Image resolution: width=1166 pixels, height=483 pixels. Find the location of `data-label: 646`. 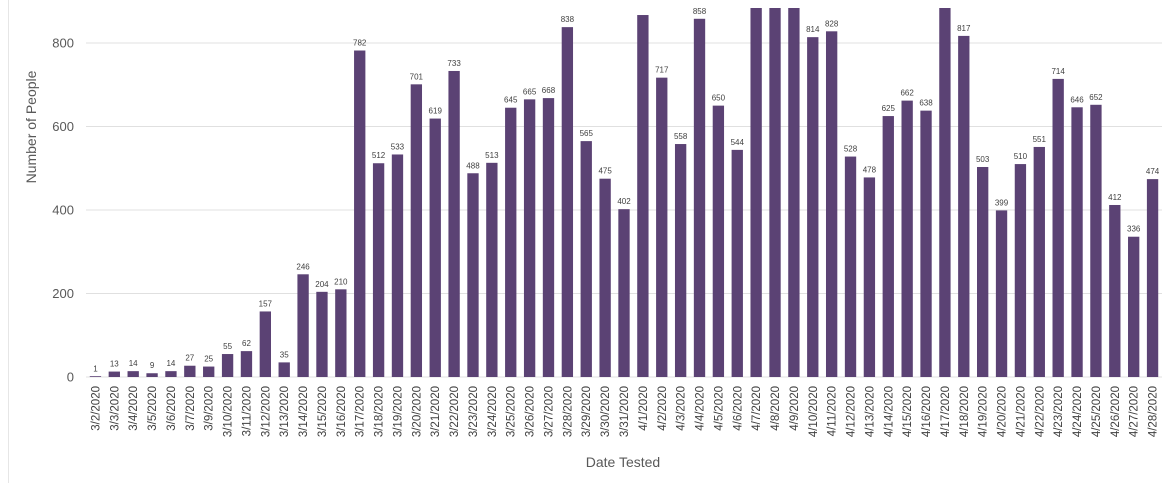

data-label: 646 is located at coordinates (1077, 99).